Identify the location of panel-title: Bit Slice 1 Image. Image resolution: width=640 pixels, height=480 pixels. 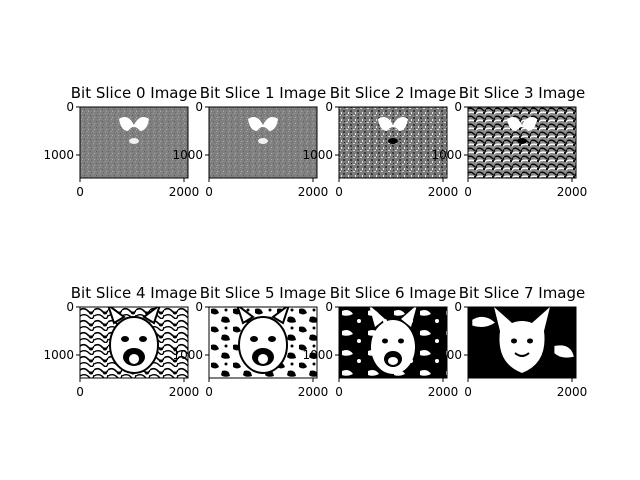
(263, 93).